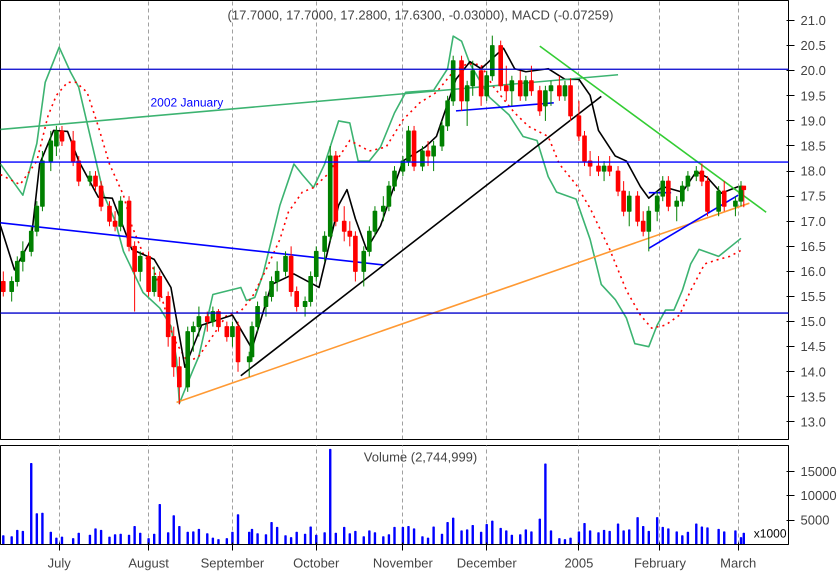 The width and height of the screenshot is (839, 573). I want to click on annotation: x1000, so click(770, 533).